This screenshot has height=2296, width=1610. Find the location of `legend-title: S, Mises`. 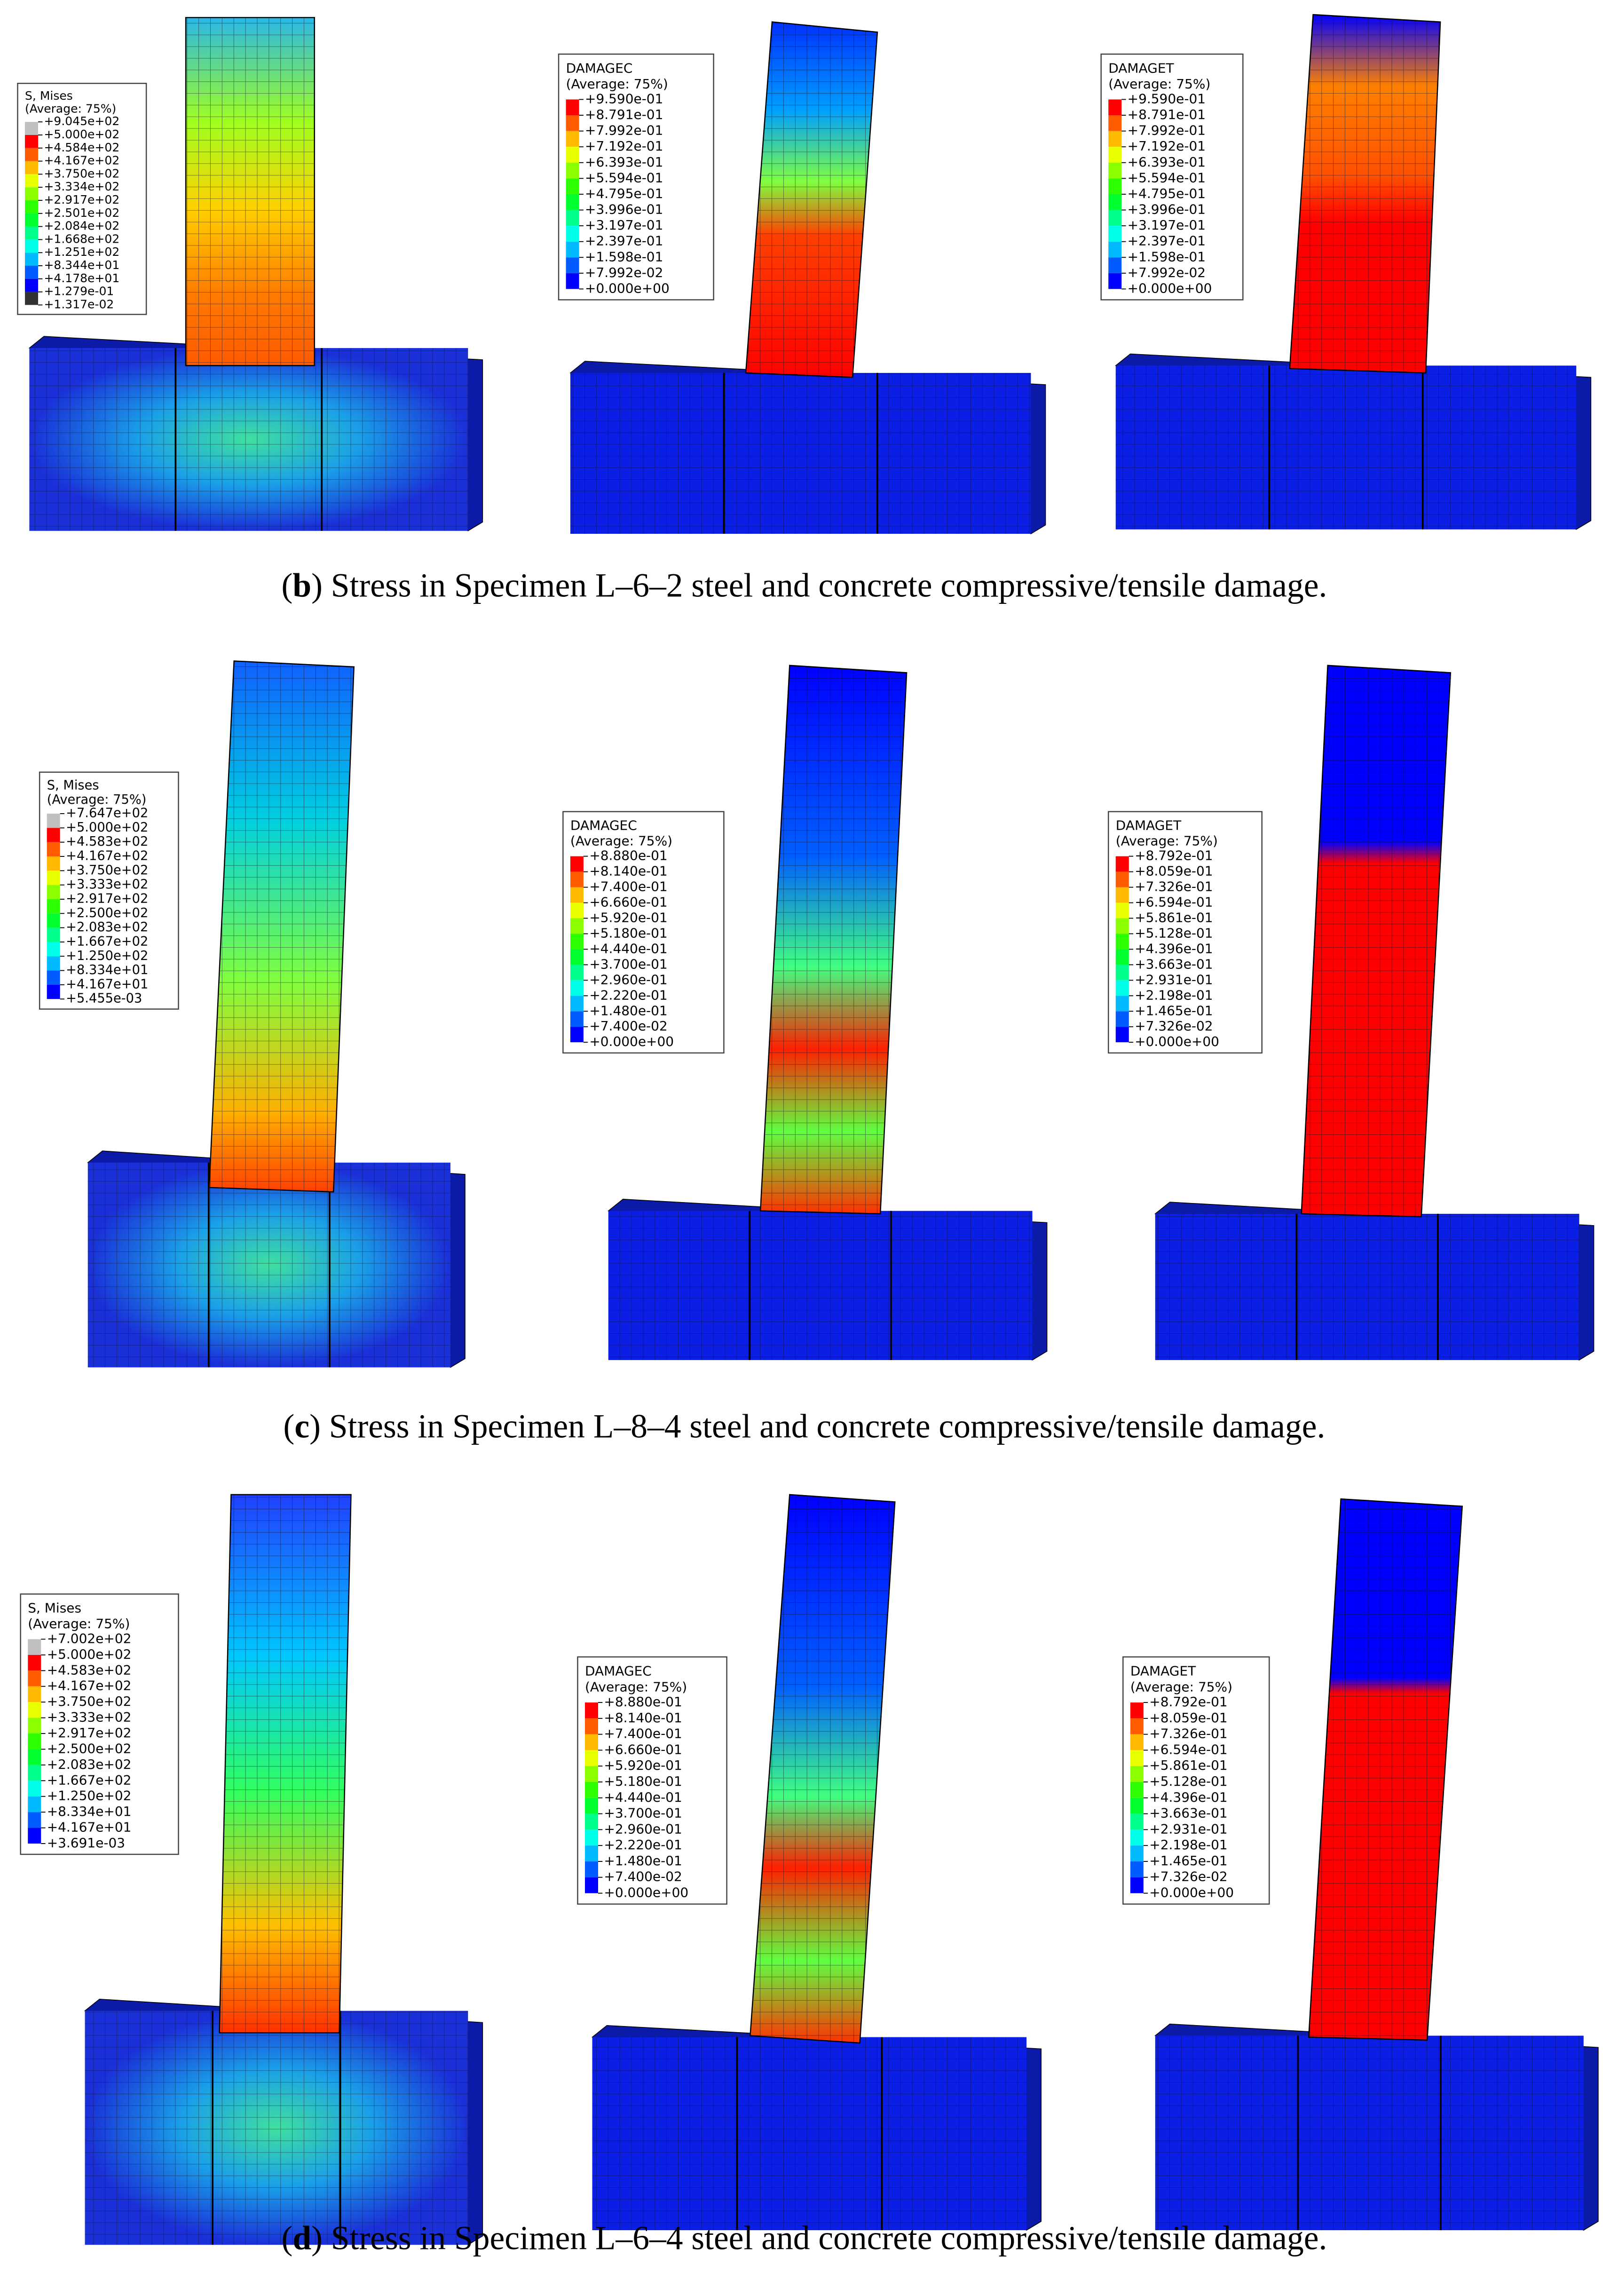

legend-title: S, Mises is located at coordinates (54, 1608).